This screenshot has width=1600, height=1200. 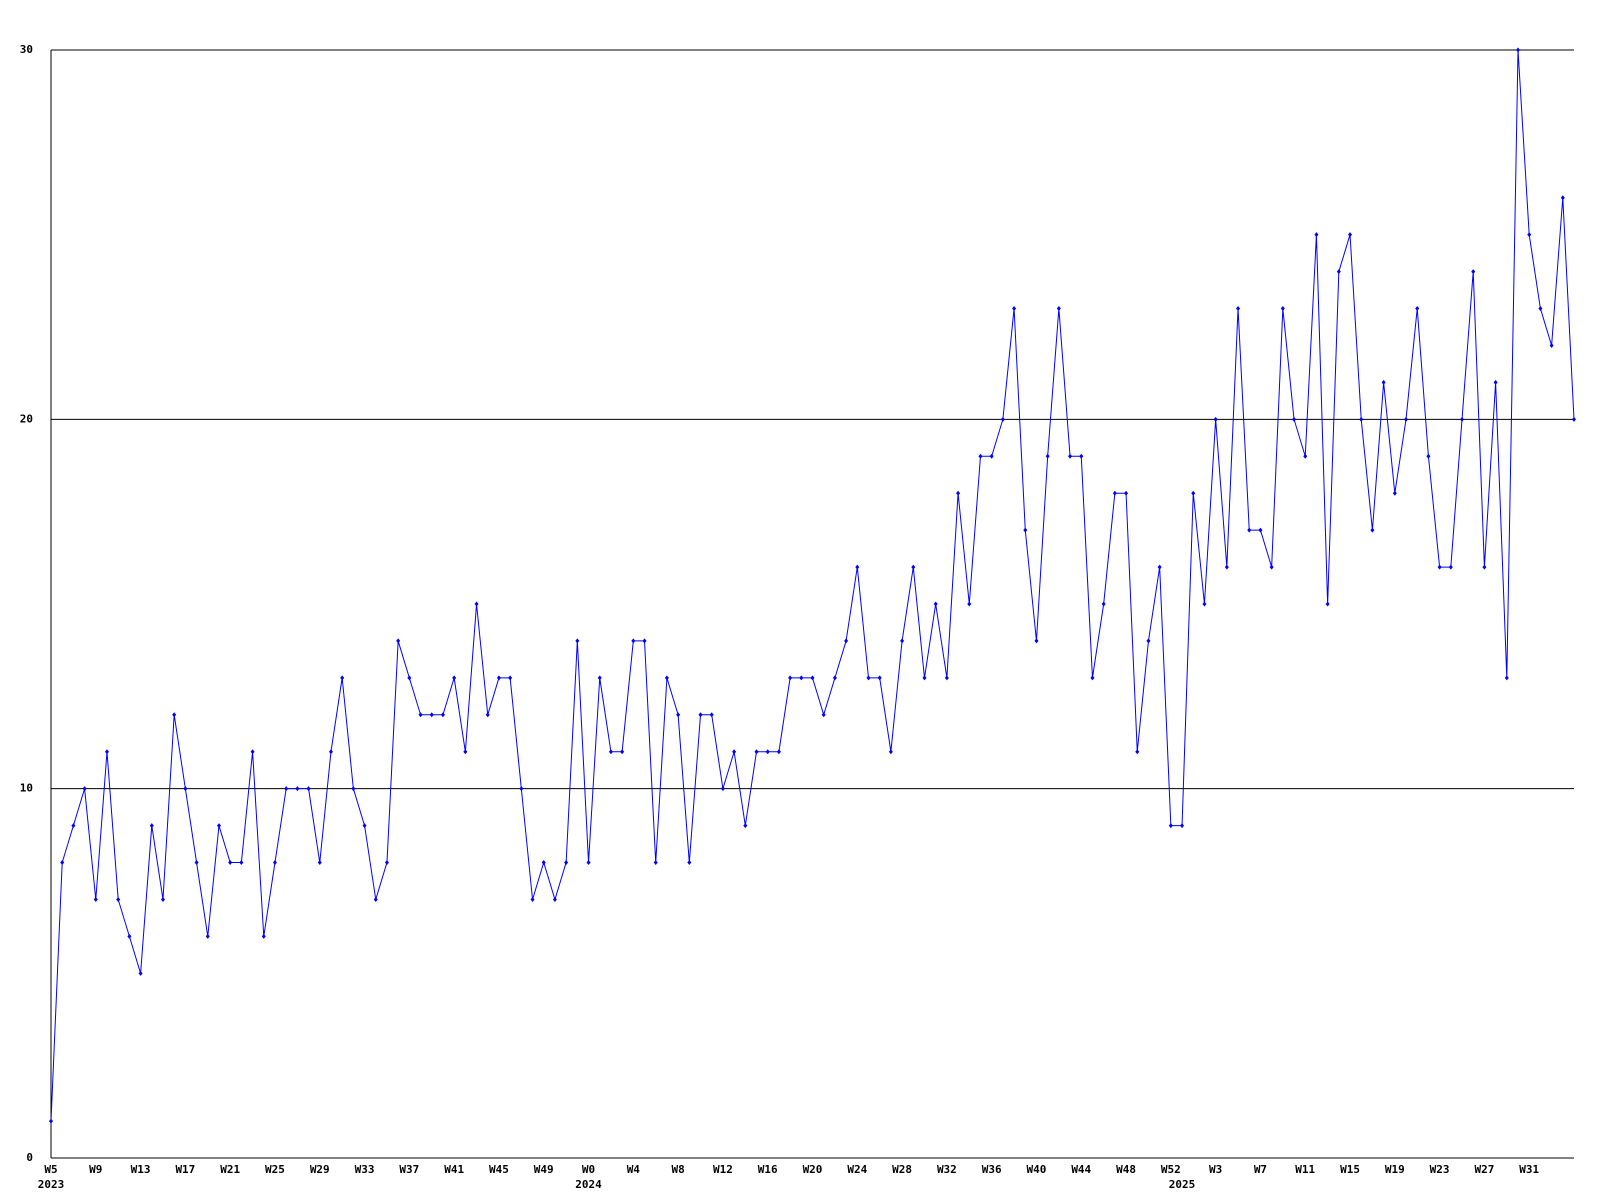 I want to click on x-tick-label: W27, so click(x=1484, y=1169).